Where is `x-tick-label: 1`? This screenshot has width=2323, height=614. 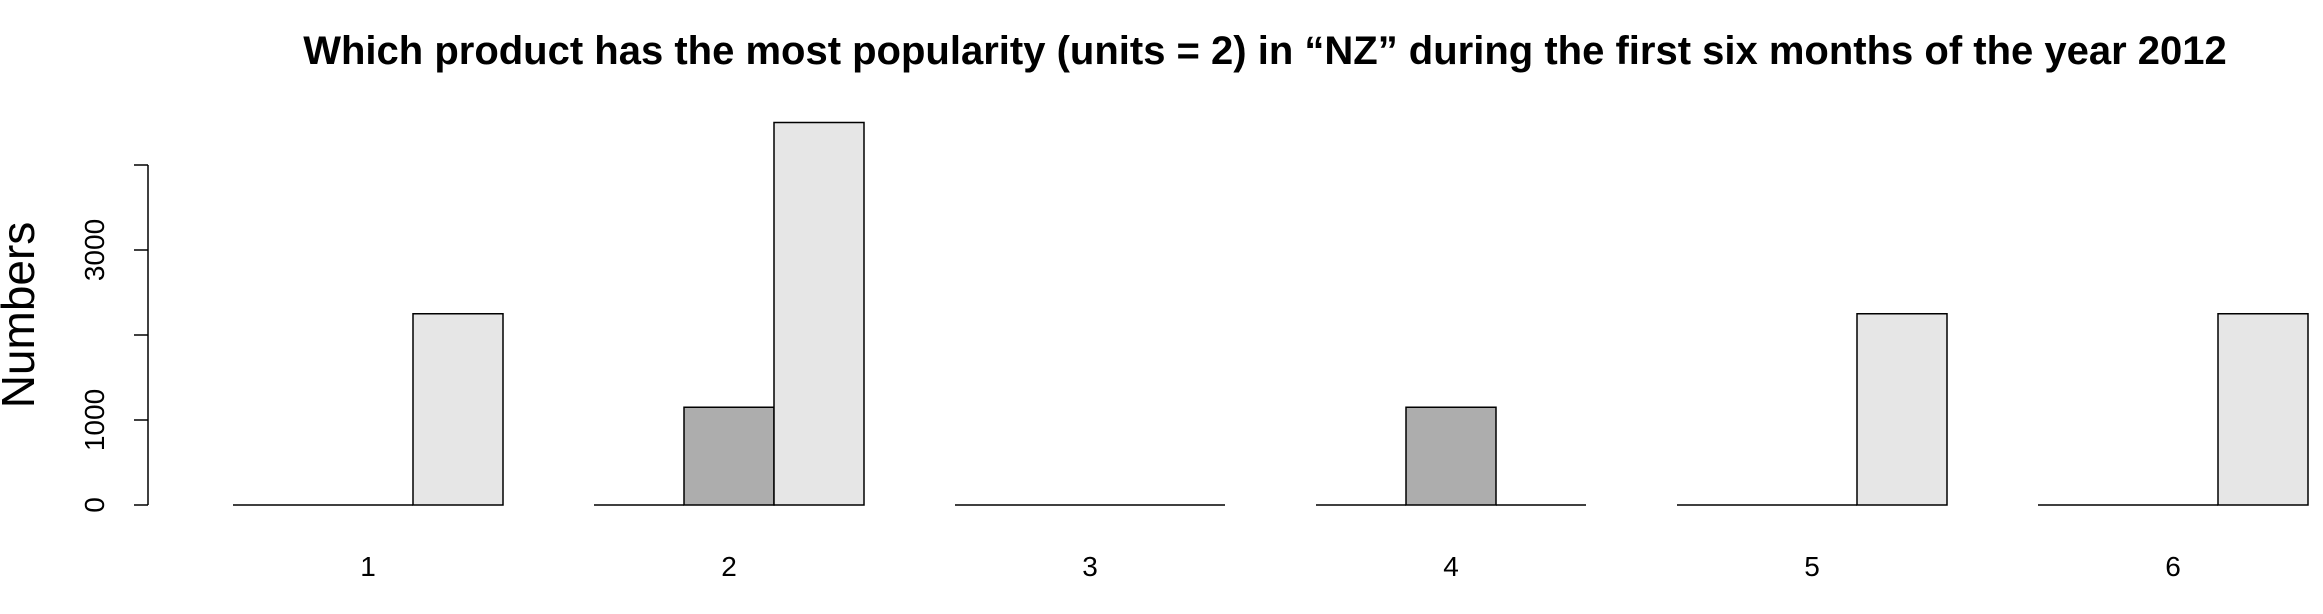
x-tick-label: 1 is located at coordinates (368, 566).